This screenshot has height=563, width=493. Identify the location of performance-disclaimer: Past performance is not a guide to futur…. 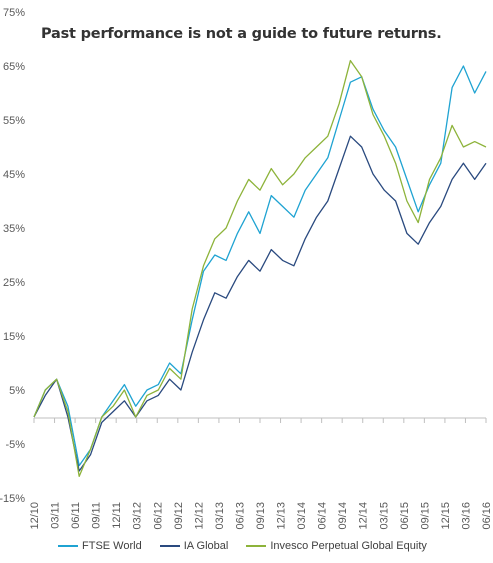
(241, 34).